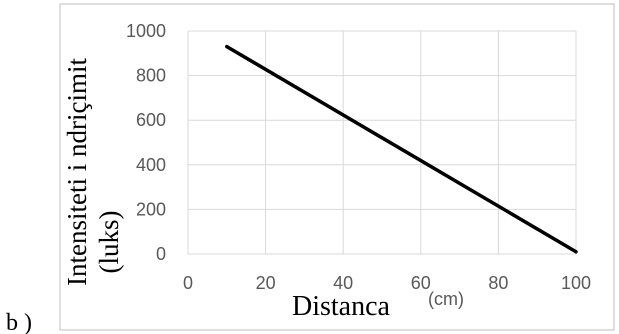  I want to click on y-tick-label: 0, so click(161, 254).